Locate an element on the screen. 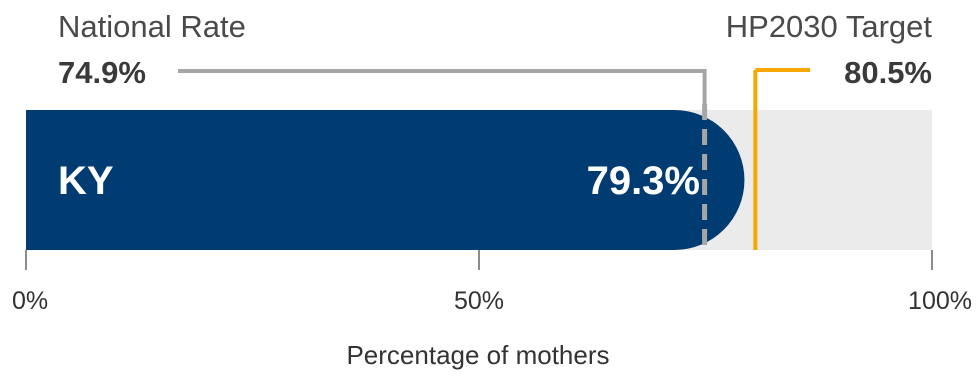 This screenshot has width=977, height=377. hp2030-target-marker: HP2030 Target 80.5% is located at coordinates (829, 129).